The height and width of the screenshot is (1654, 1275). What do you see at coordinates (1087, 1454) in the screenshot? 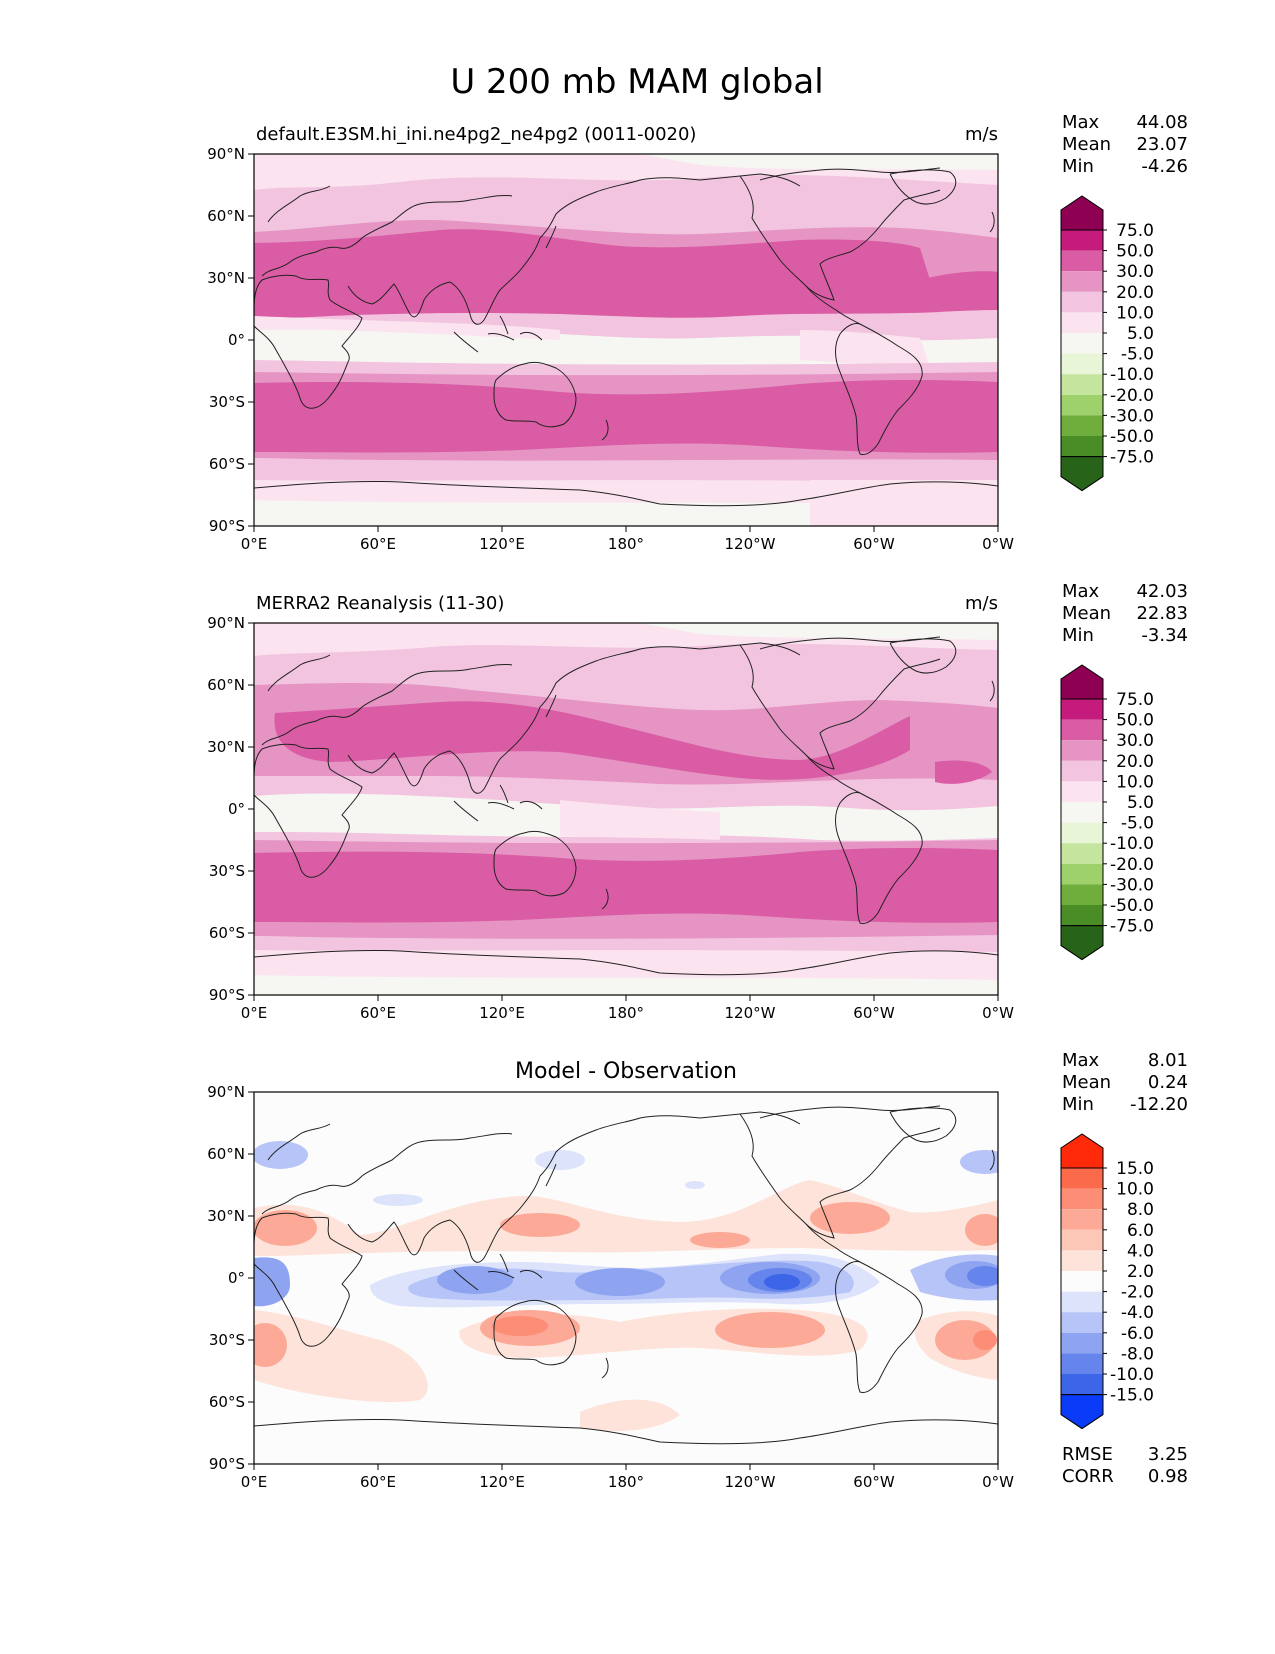
I see `stat-label: RMSE` at bounding box center [1087, 1454].